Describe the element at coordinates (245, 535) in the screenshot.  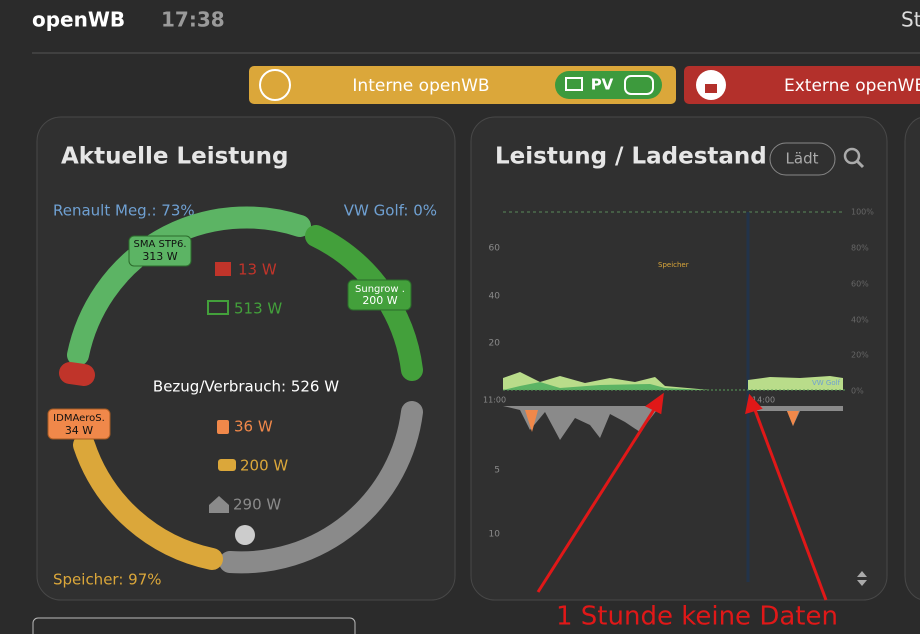
I see `info-icon` at that location.